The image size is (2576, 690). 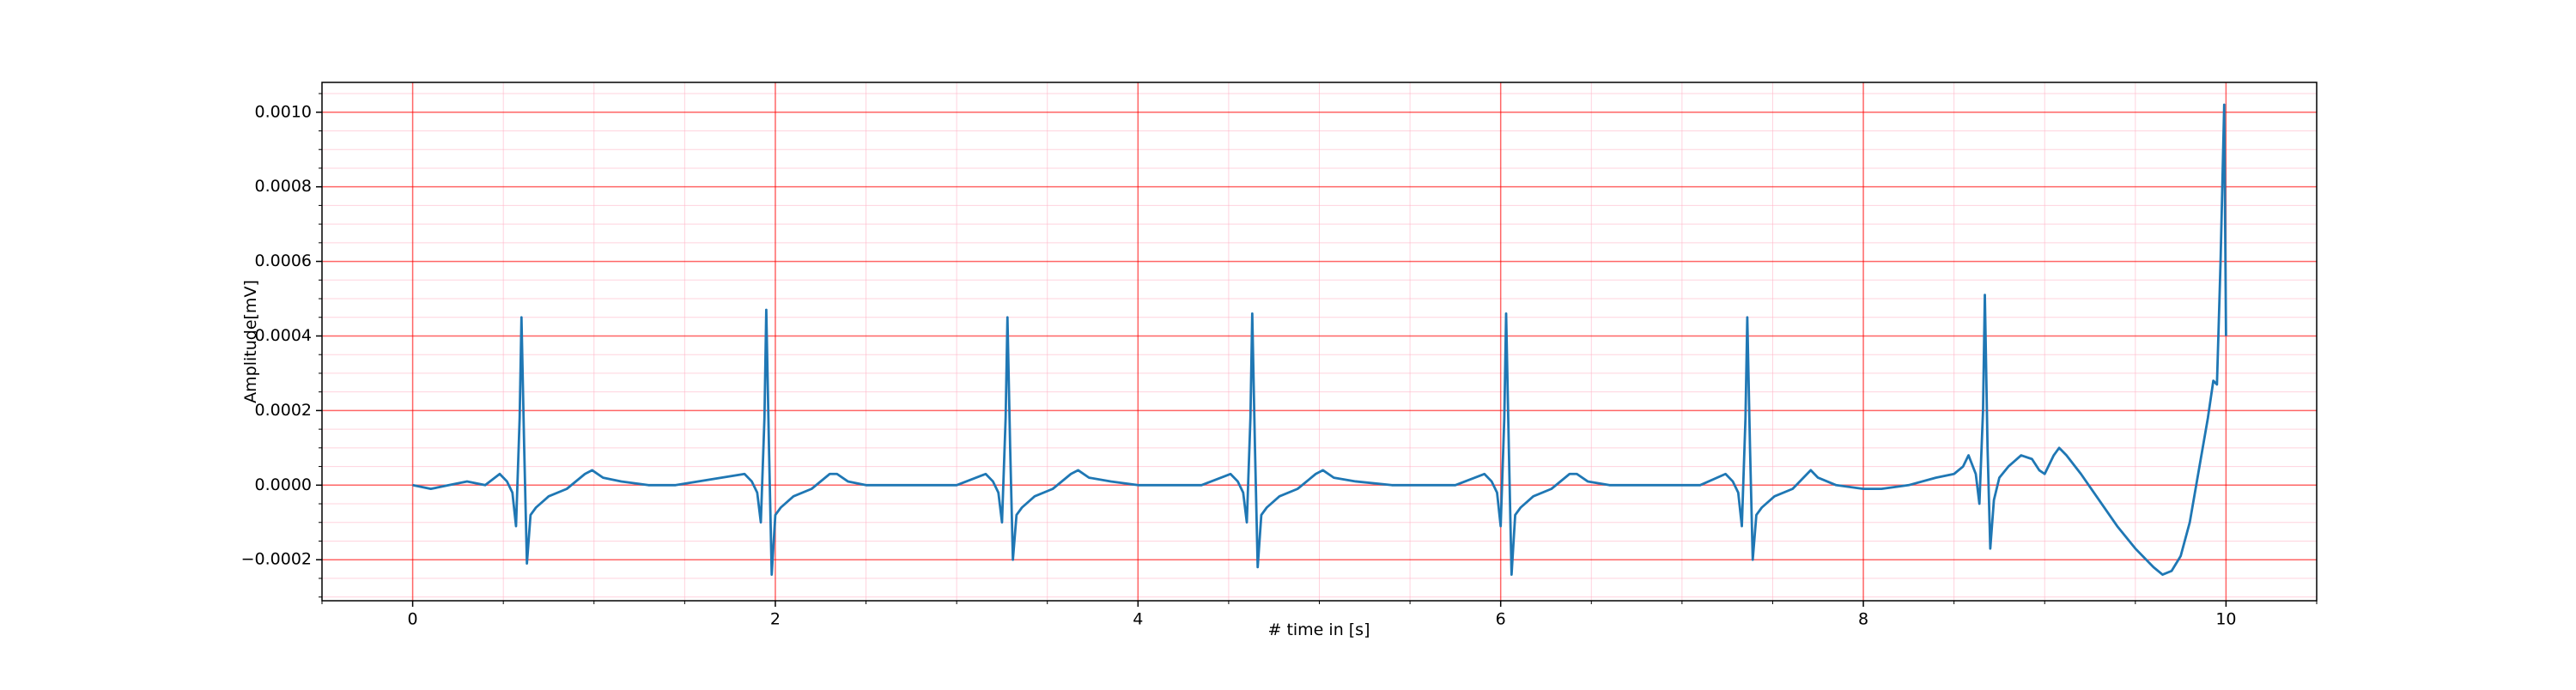 What do you see at coordinates (1138, 619) in the screenshot?
I see `x-tick-label: 4` at bounding box center [1138, 619].